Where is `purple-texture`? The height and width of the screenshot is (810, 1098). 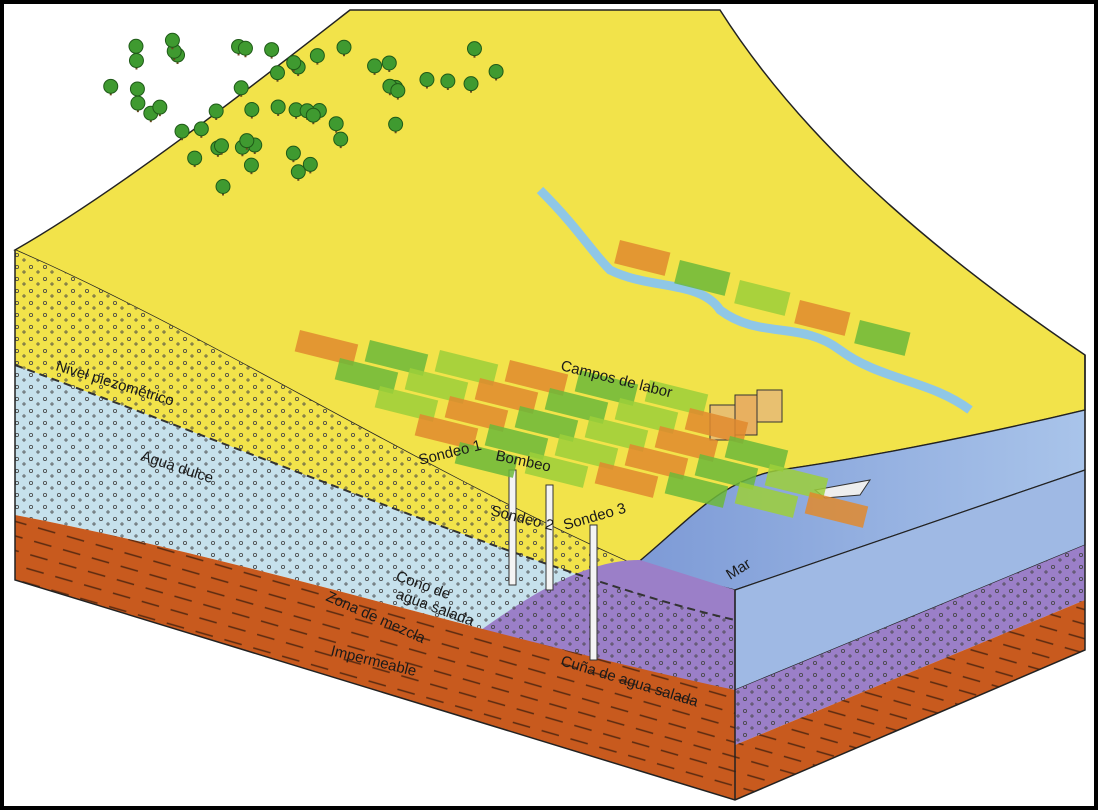
purple-texture is located at coordinates (910, 645).